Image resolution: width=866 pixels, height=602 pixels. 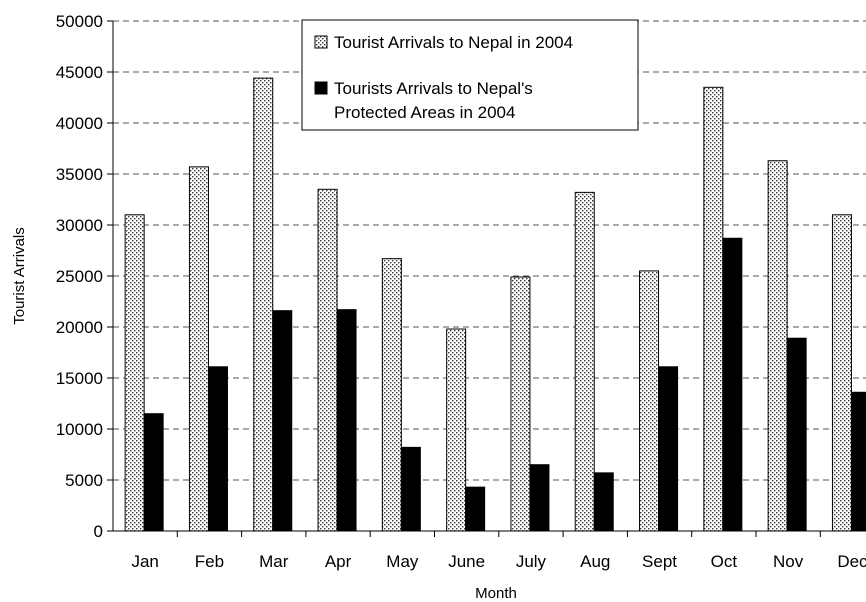 I want to click on x-tick-label-mar: Mar, so click(x=274, y=561).